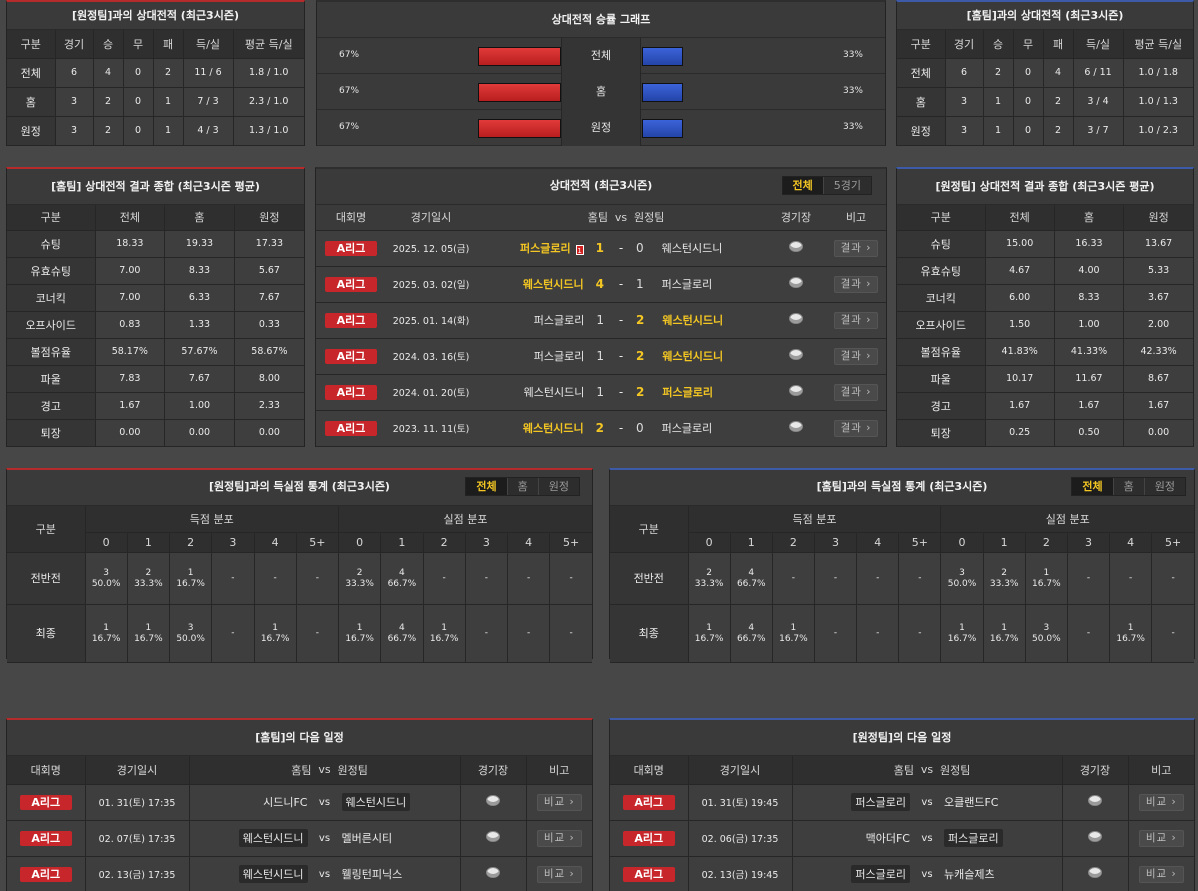  I want to click on table-cell: 1.00, so click(199, 406).